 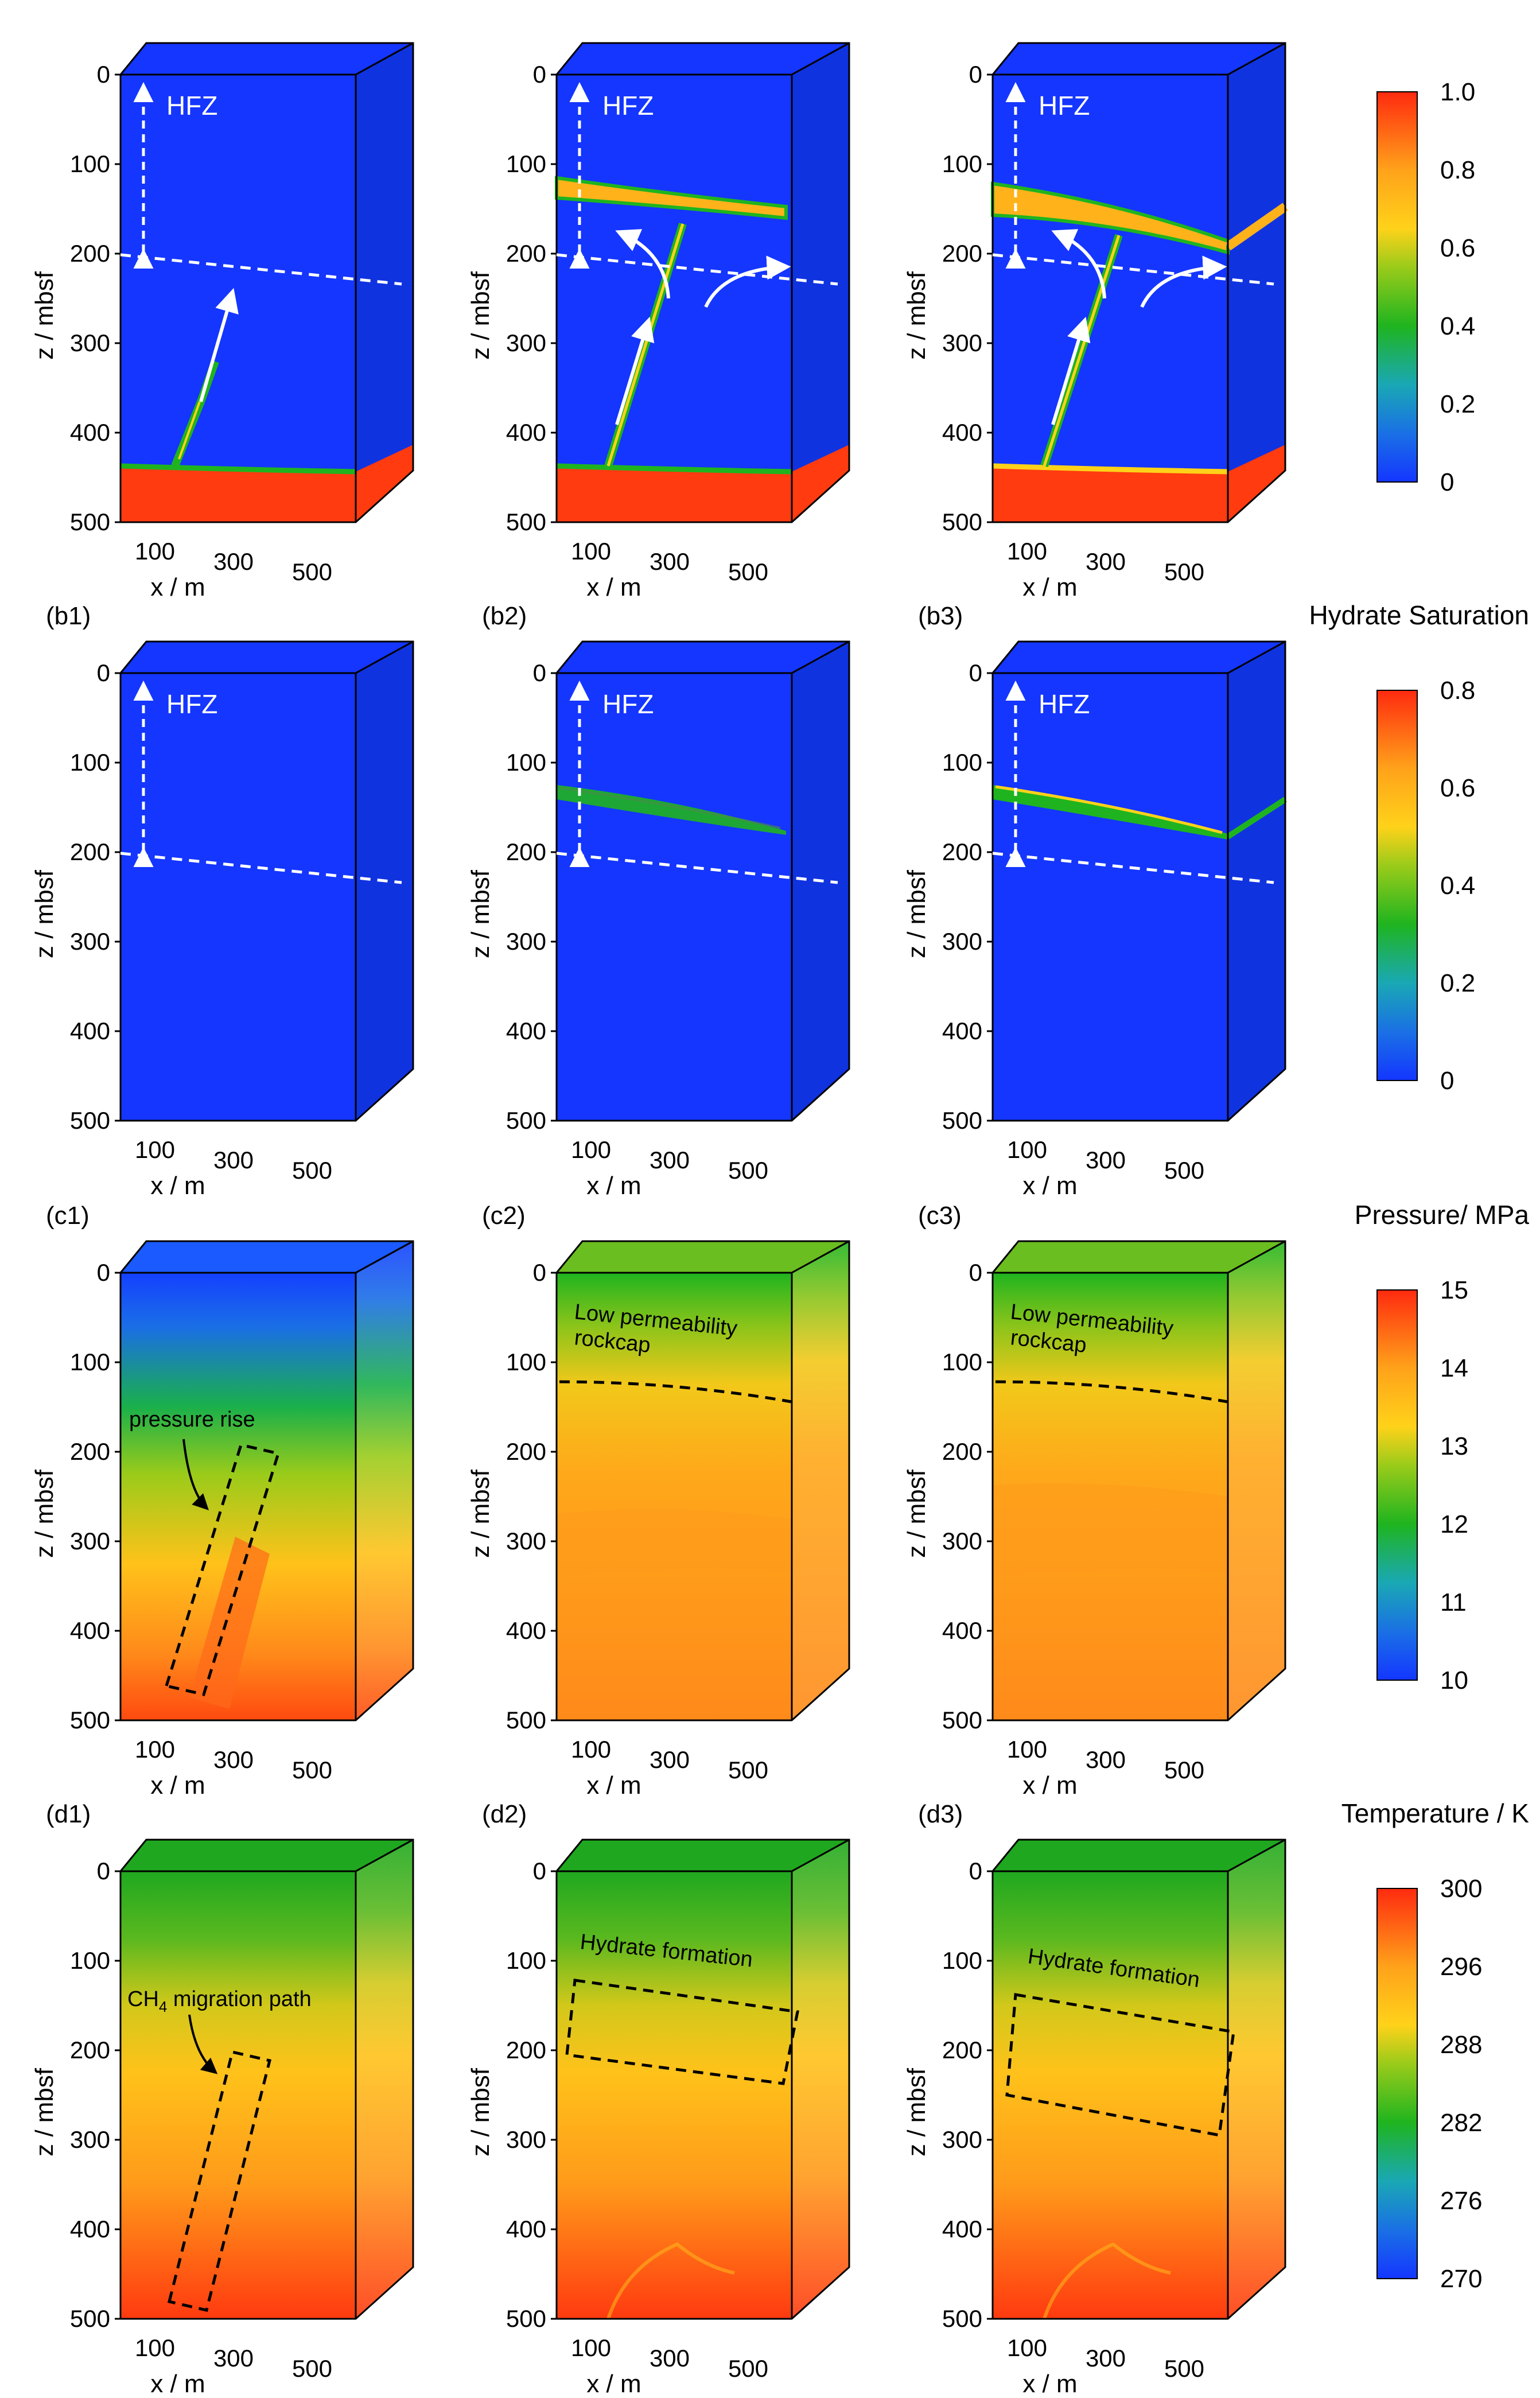 I want to click on colorbar-title: Pressure/ MPa, so click(x=1442, y=1215).